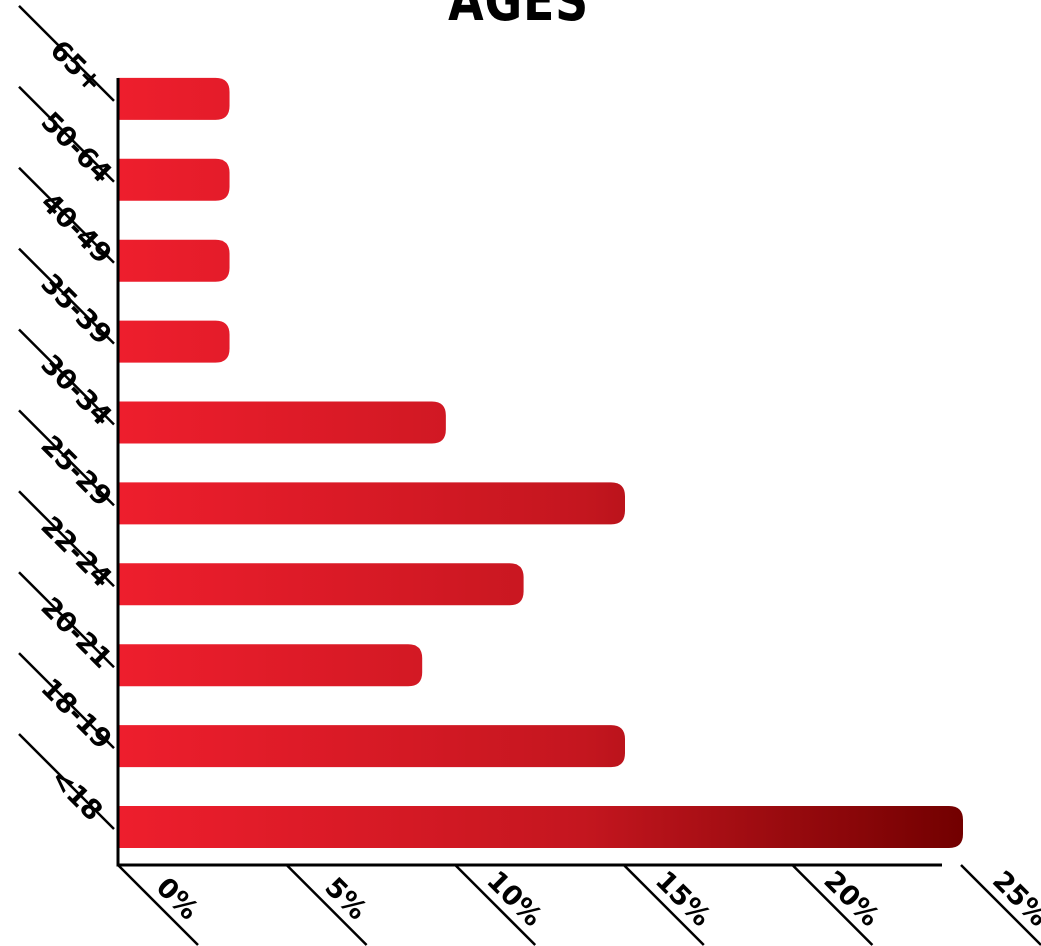  What do you see at coordinates (76, 147) in the screenshot?
I see `y-tick-label: 50-64` at bounding box center [76, 147].